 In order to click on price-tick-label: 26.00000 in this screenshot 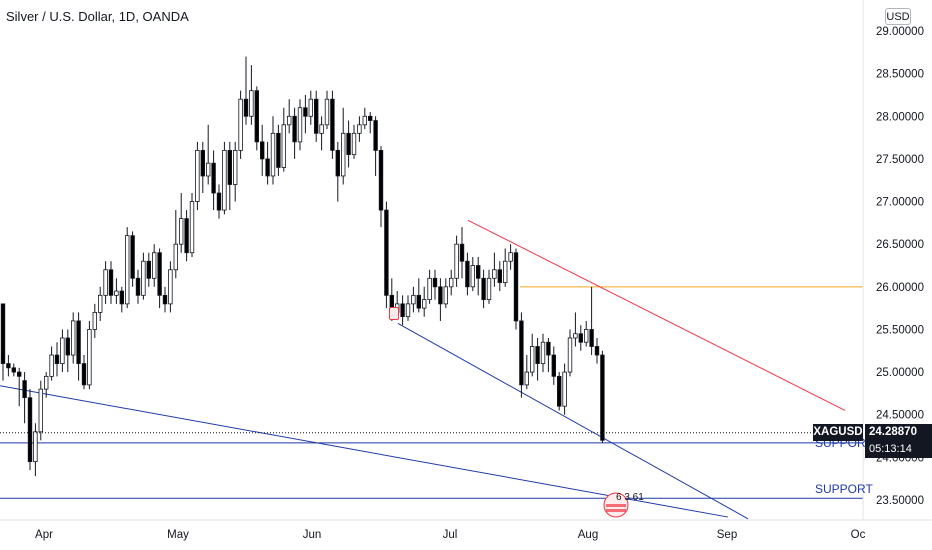, I will do `click(900, 288)`.